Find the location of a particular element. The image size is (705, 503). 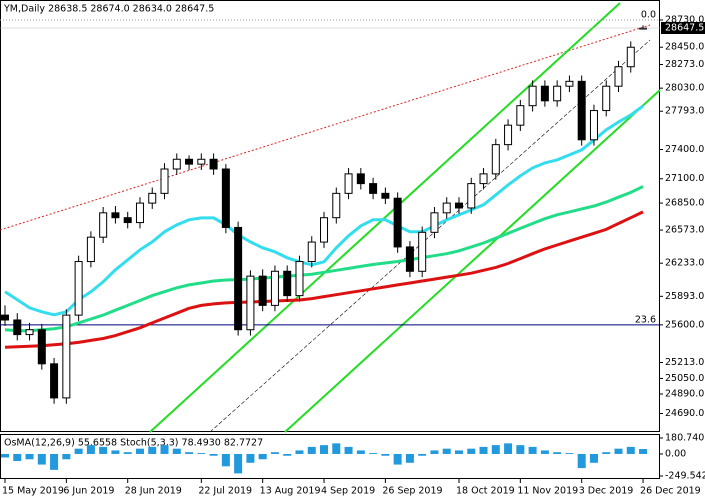

x-tick-label: 4 Sep 2019 is located at coordinates (348, 491).